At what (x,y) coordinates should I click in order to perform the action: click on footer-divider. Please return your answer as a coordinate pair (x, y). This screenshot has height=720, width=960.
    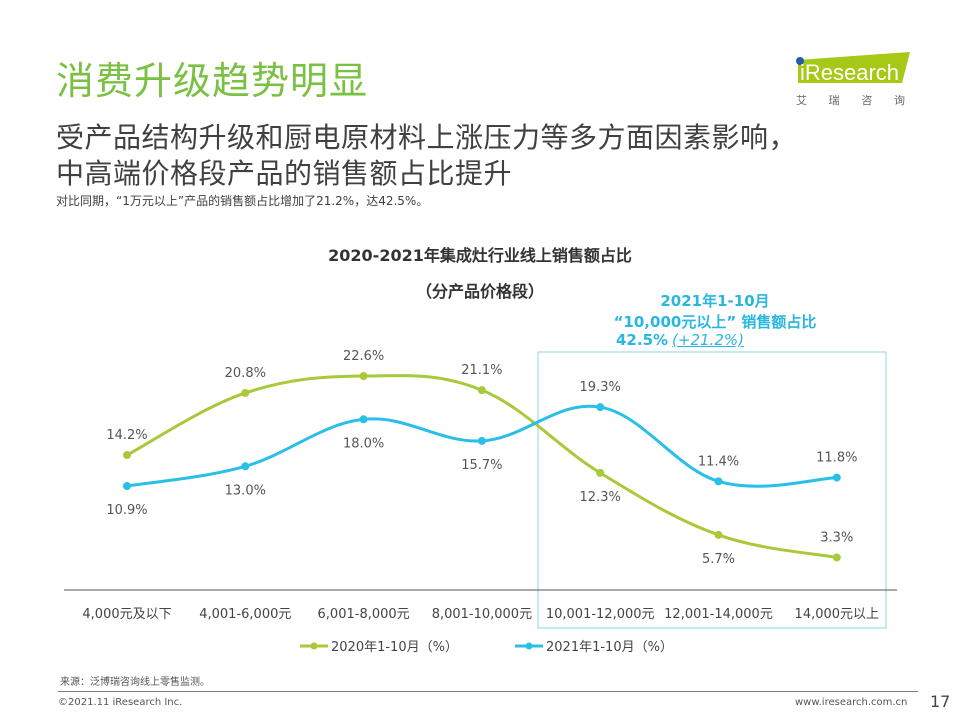
    Looking at the image, I should click on (488, 691).